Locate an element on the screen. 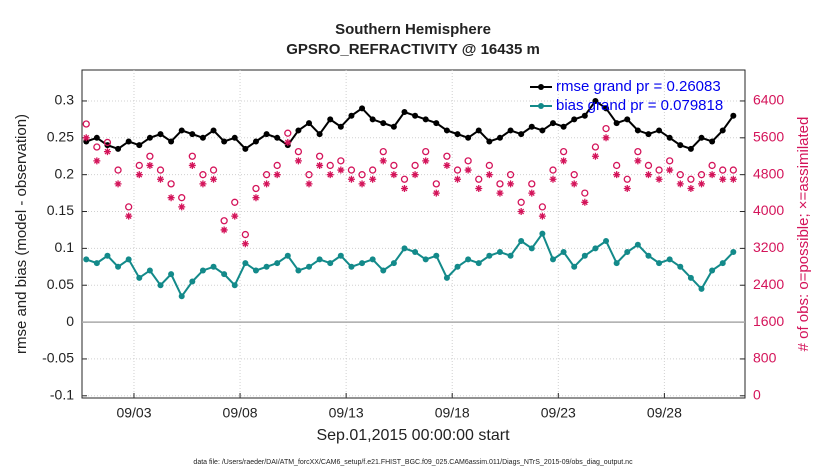 The image size is (830, 470). y-axis-label: rmse and bias (model - observation) is located at coordinates (21, 234).